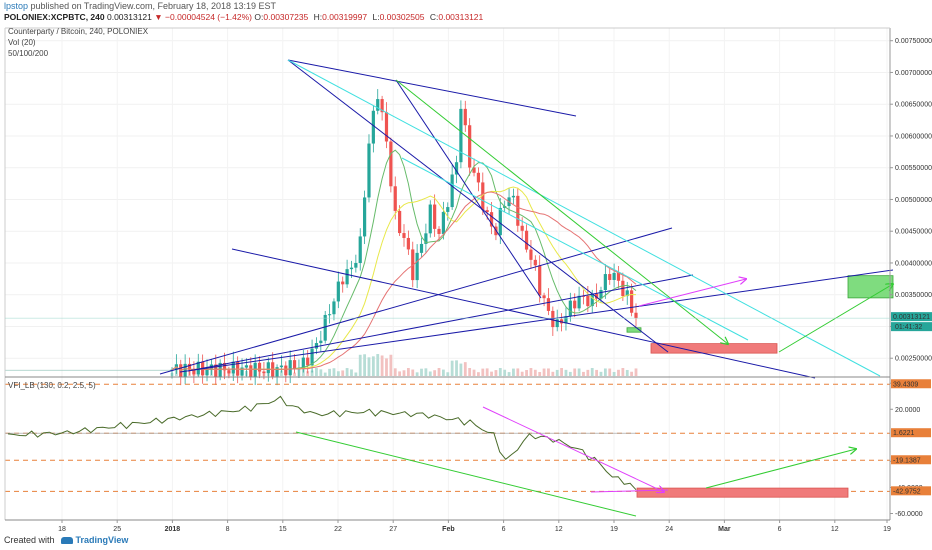 This screenshot has height=550, width=932. I want to click on tradingview-logo-icon, so click(66, 541).